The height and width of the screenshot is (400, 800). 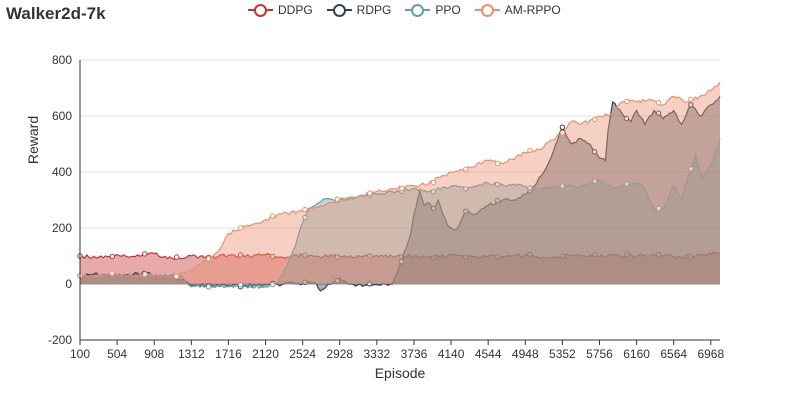 What do you see at coordinates (80, 354) in the screenshot?
I see `x-tick-label: 100` at bounding box center [80, 354].